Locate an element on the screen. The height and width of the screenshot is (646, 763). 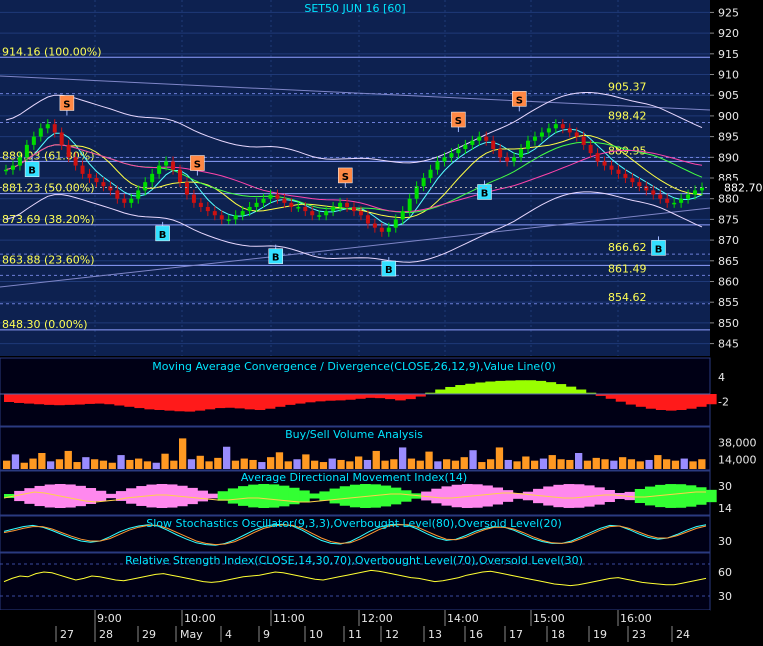
price-tick-label: 895 is located at coordinates (728, 137).